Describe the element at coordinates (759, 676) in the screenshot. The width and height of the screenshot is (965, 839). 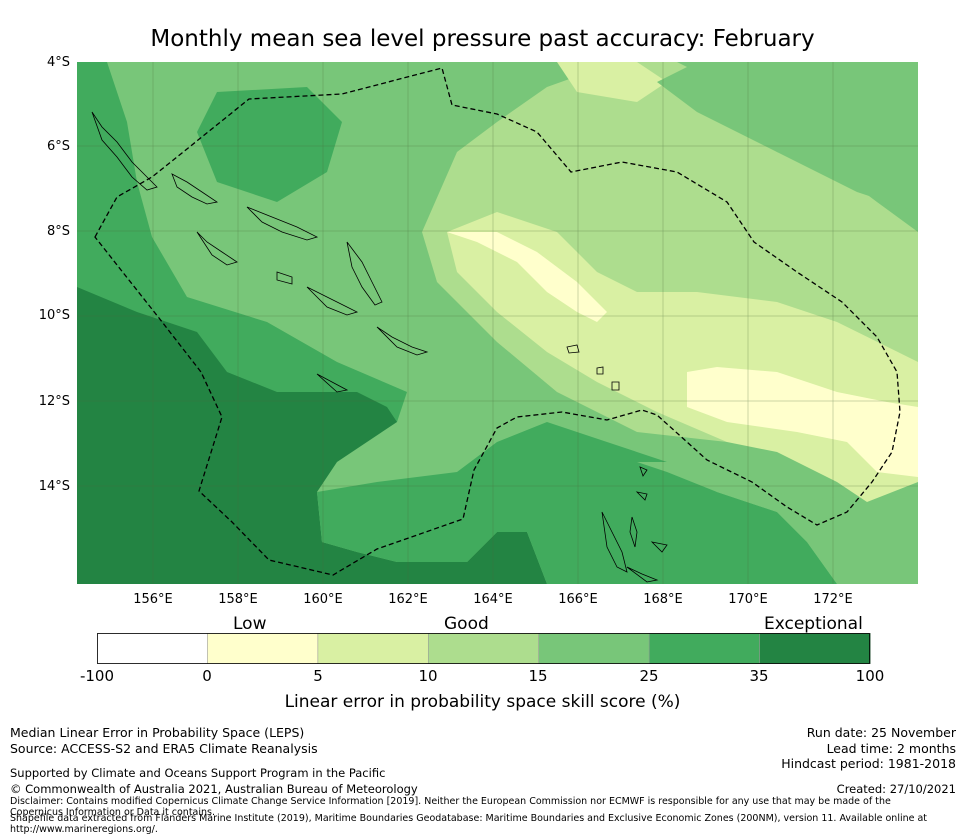
I see `legend-tick-35: 35` at that location.